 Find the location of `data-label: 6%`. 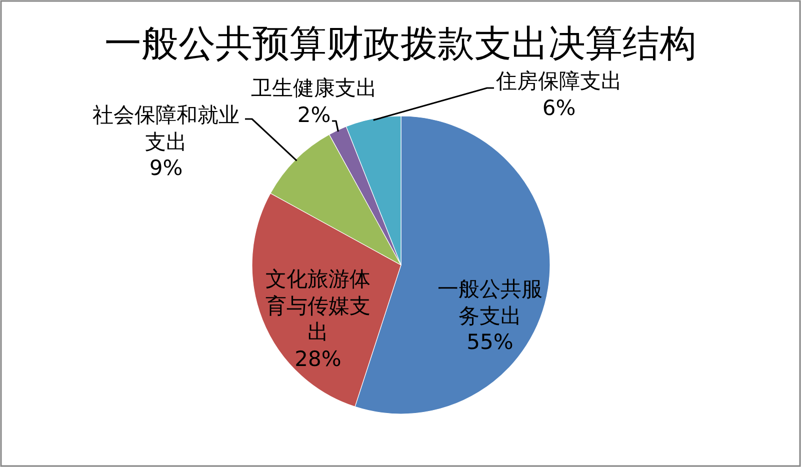

data-label: 6% is located at coordinates (559, 107).